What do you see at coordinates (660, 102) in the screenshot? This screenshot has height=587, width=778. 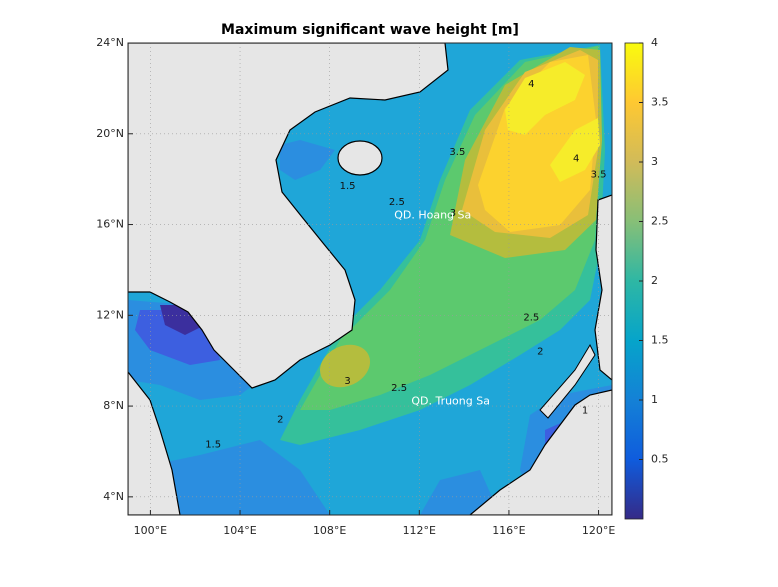 I see `colorbar-tick-label: 3.5` at bounding box center [660, 102].